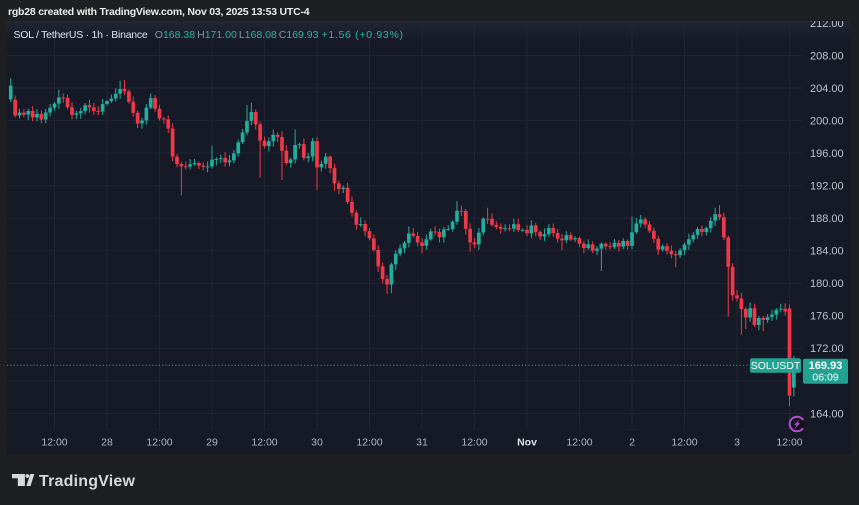  Describe the element at coordinates (827, 219) in the screenshot. I see `svg-text: 188.00` at that location.